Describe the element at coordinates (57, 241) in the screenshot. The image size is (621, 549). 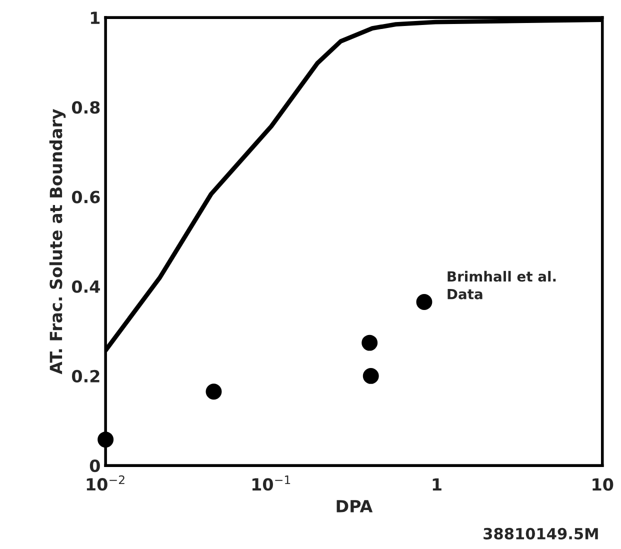
I see `y-axis-title: AT. Frac. Solute at Boundary` at that location.